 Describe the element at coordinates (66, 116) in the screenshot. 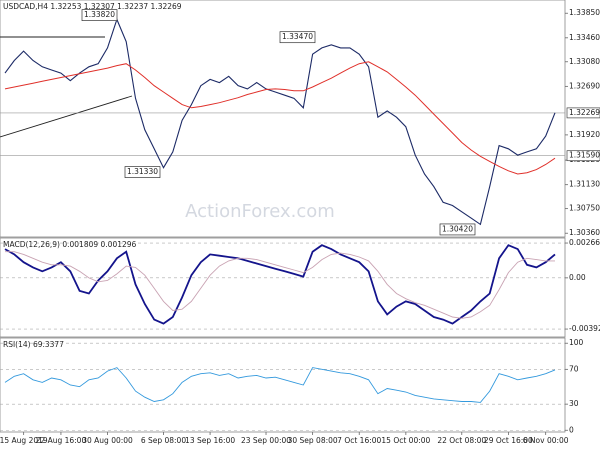

I see `trend-line` at that location.